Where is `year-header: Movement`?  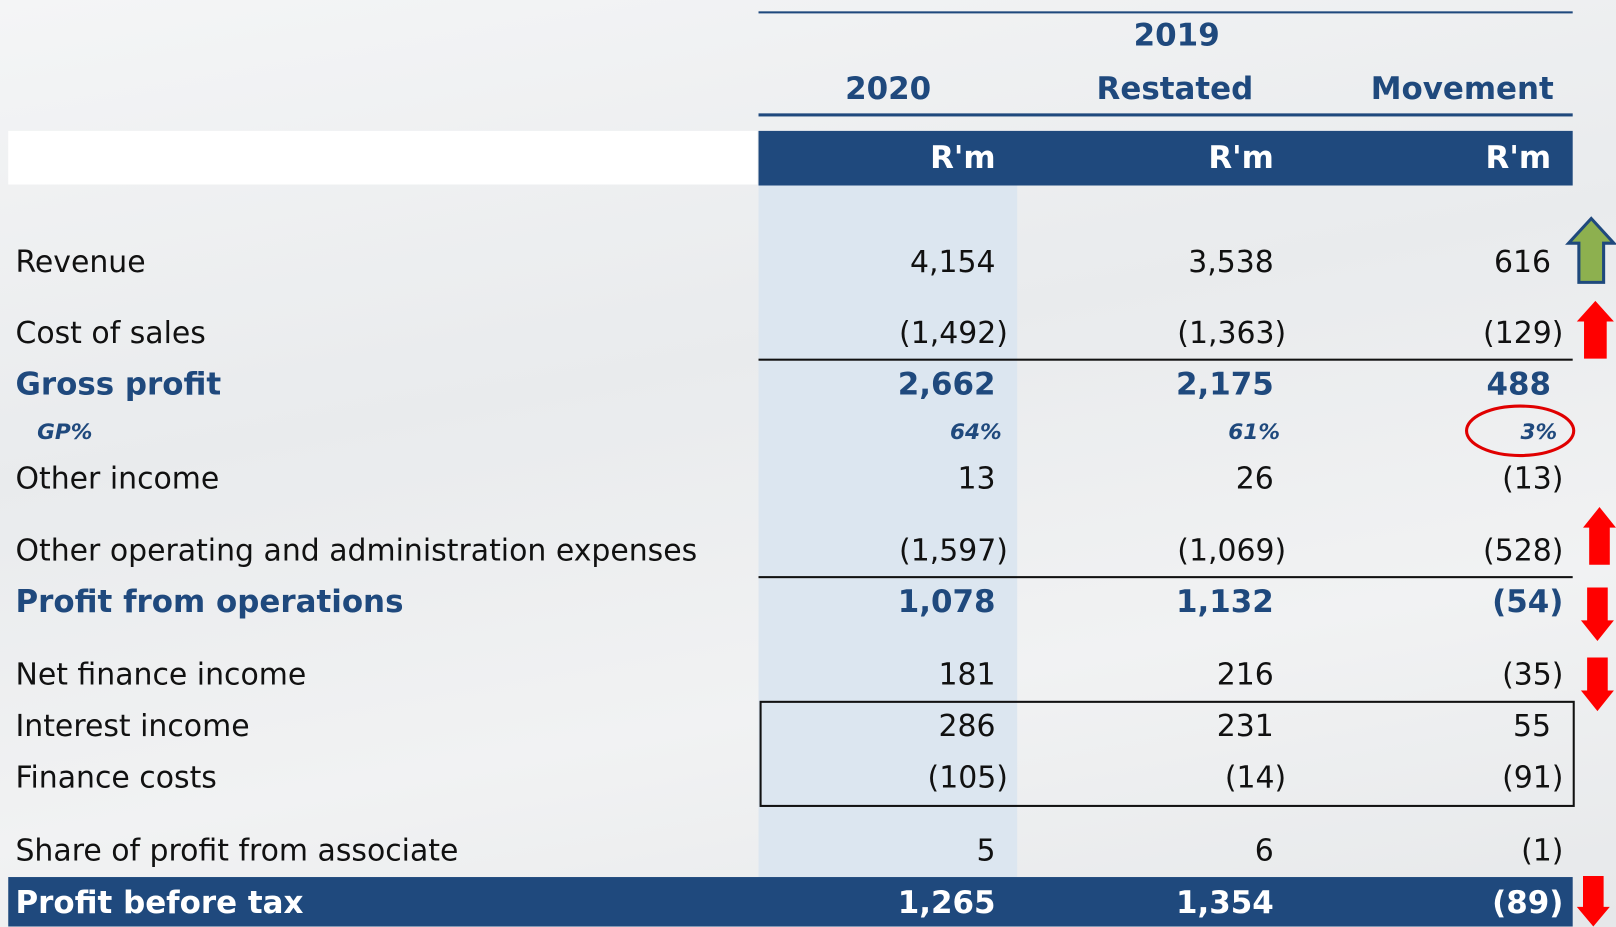 year-header: Movement is located at coordinates (1462, 89).